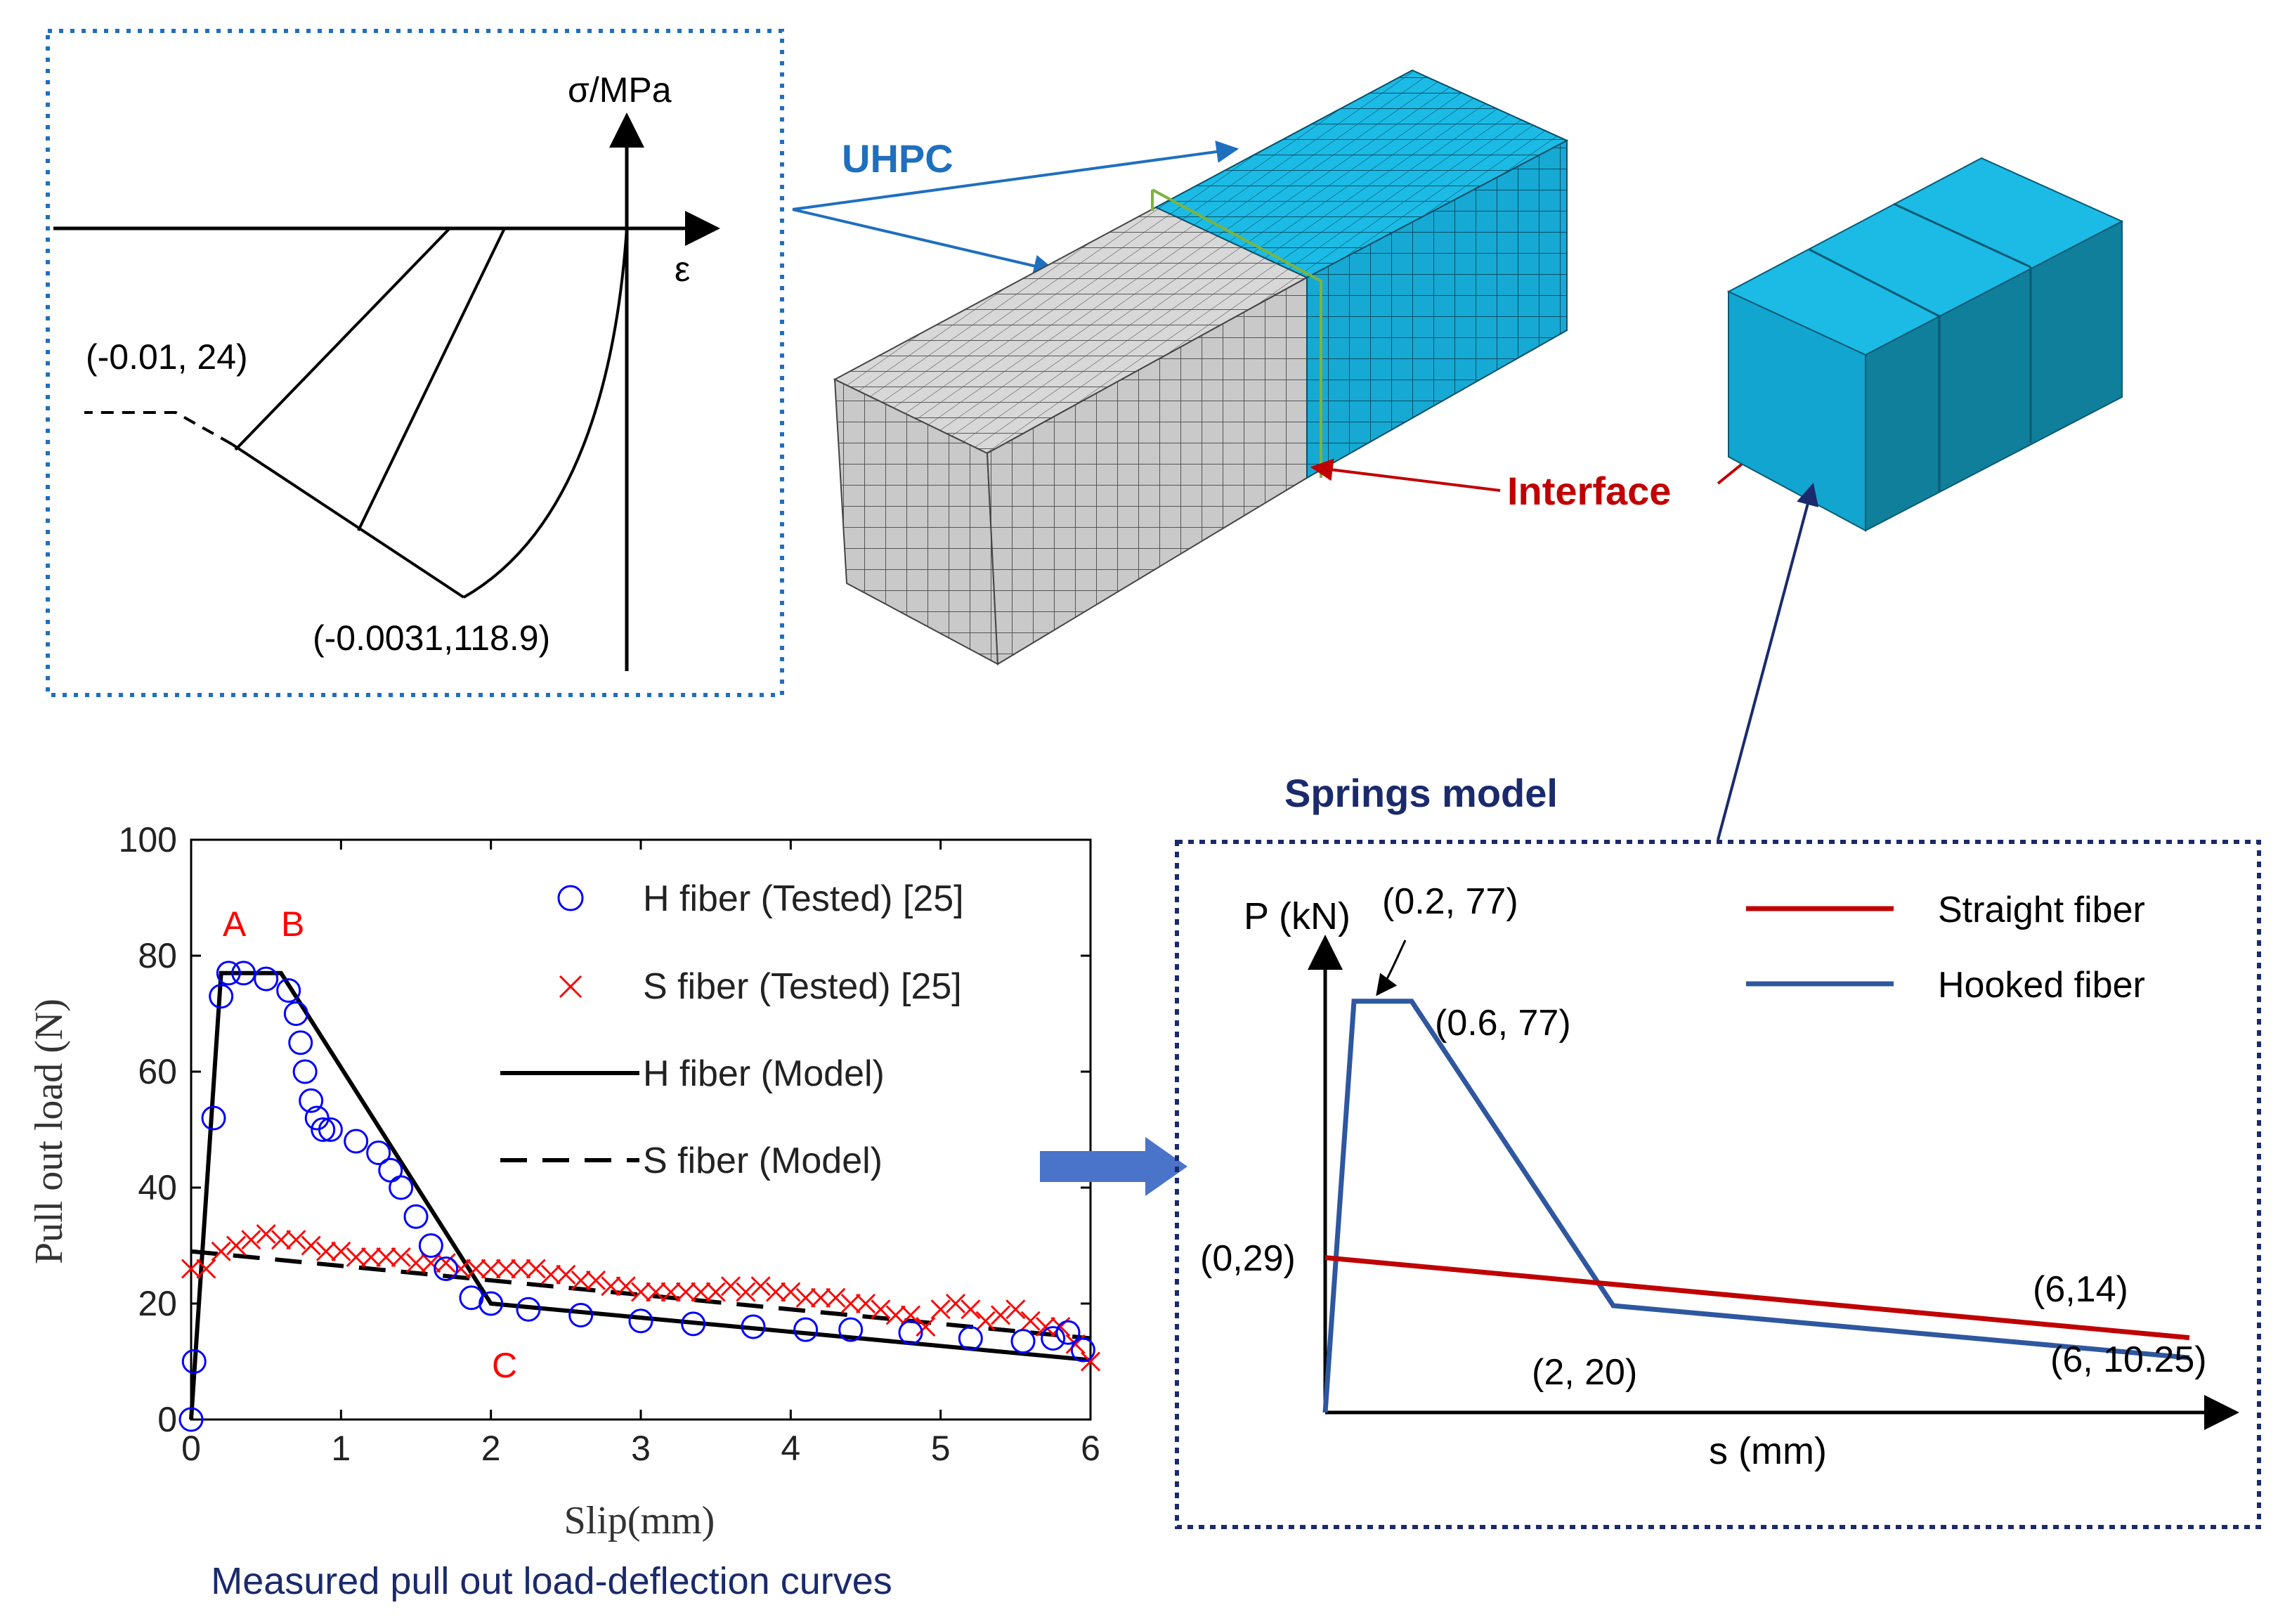 The width and height of the screenshot is (2285, 1624). What do you see at coordinates (1945, 948) in the screenshot?
I see `springs-legend: Straight fiber Hooked fiber` at bounding box center [1945, 948].